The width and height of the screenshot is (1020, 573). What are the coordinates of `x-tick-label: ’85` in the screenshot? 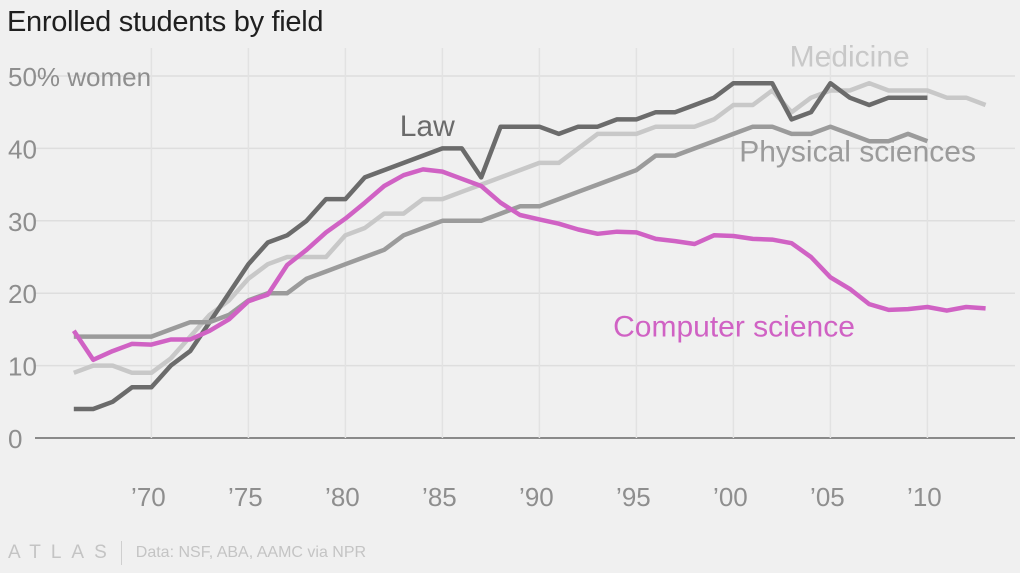 It's located at (439, 497).